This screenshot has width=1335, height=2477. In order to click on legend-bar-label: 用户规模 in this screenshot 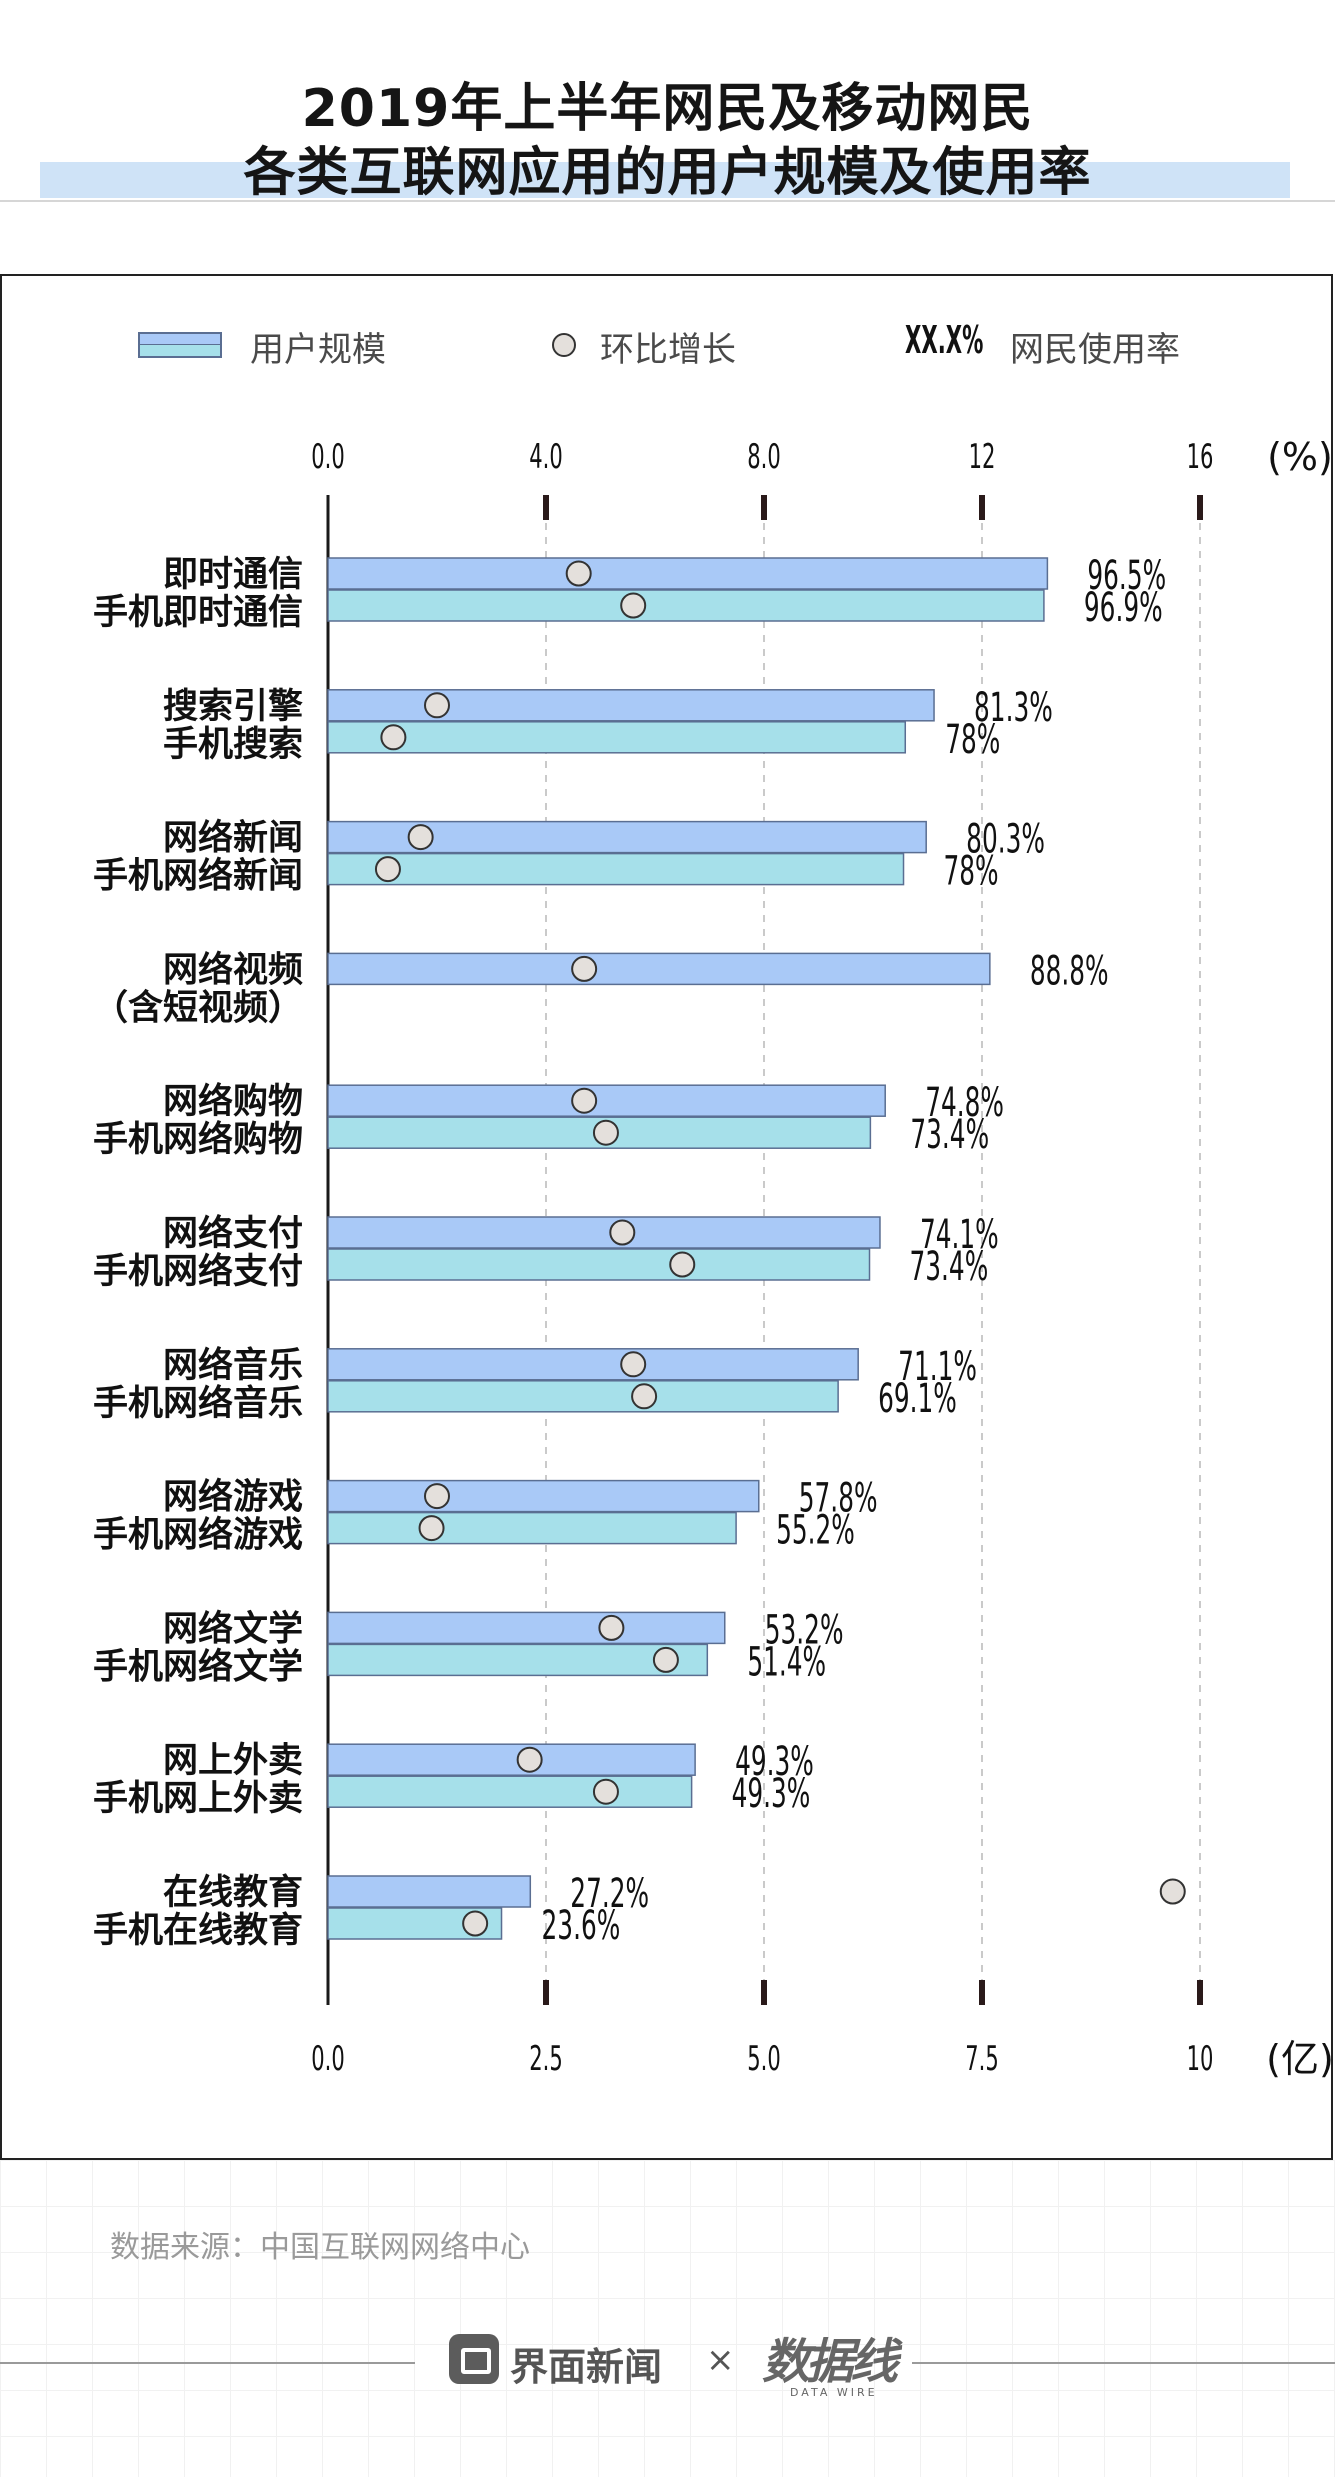, I will do `click(318, 350)`.